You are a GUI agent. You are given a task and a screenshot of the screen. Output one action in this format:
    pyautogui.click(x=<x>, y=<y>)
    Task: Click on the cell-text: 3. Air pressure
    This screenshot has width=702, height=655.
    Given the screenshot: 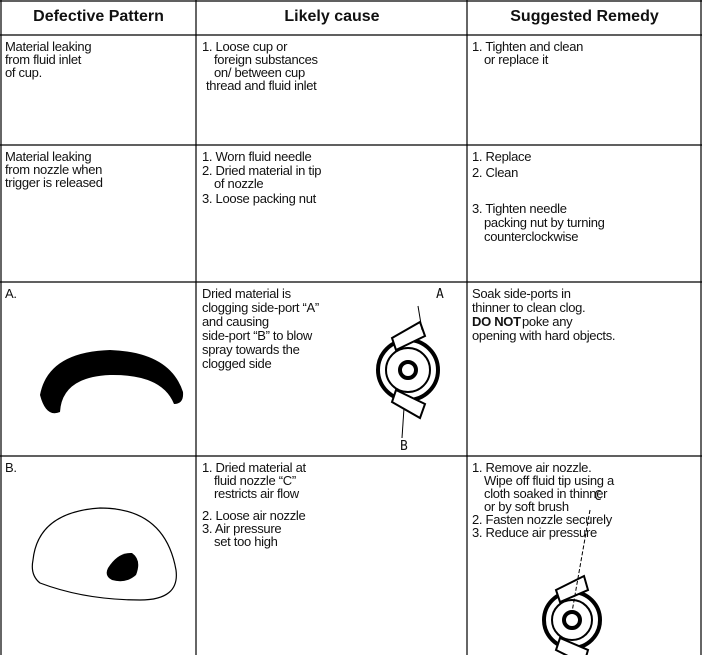 What is the action you would take?
    pyautogui.click(x=242, y=528)
    